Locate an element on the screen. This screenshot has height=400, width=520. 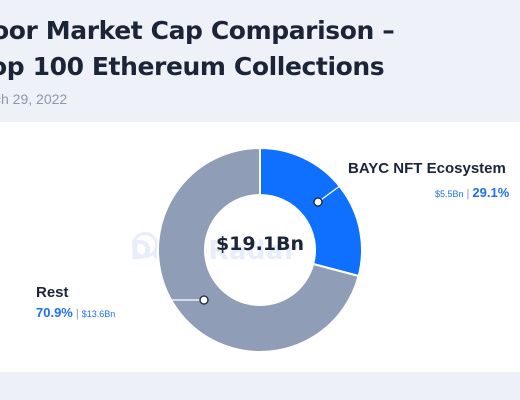
slice-value-bayc: $5.5Bn is located at coordinates (449, 194).